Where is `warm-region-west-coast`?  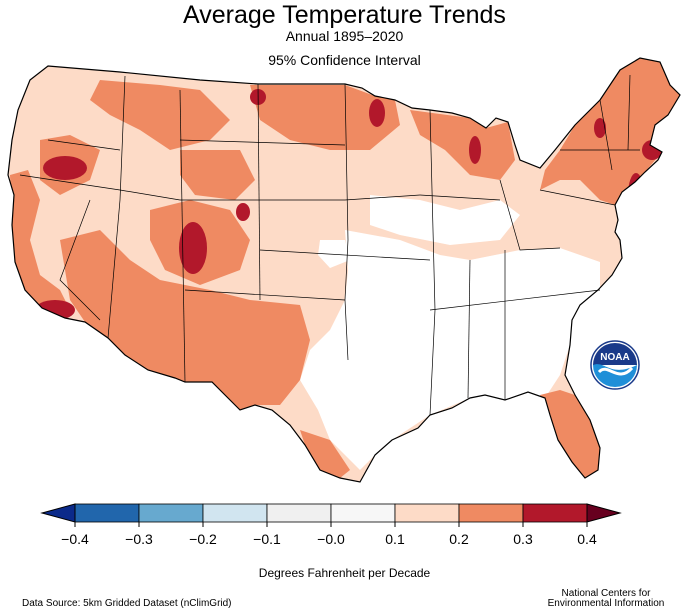 warm-region-west-coast is located at coordinates (40, 240).